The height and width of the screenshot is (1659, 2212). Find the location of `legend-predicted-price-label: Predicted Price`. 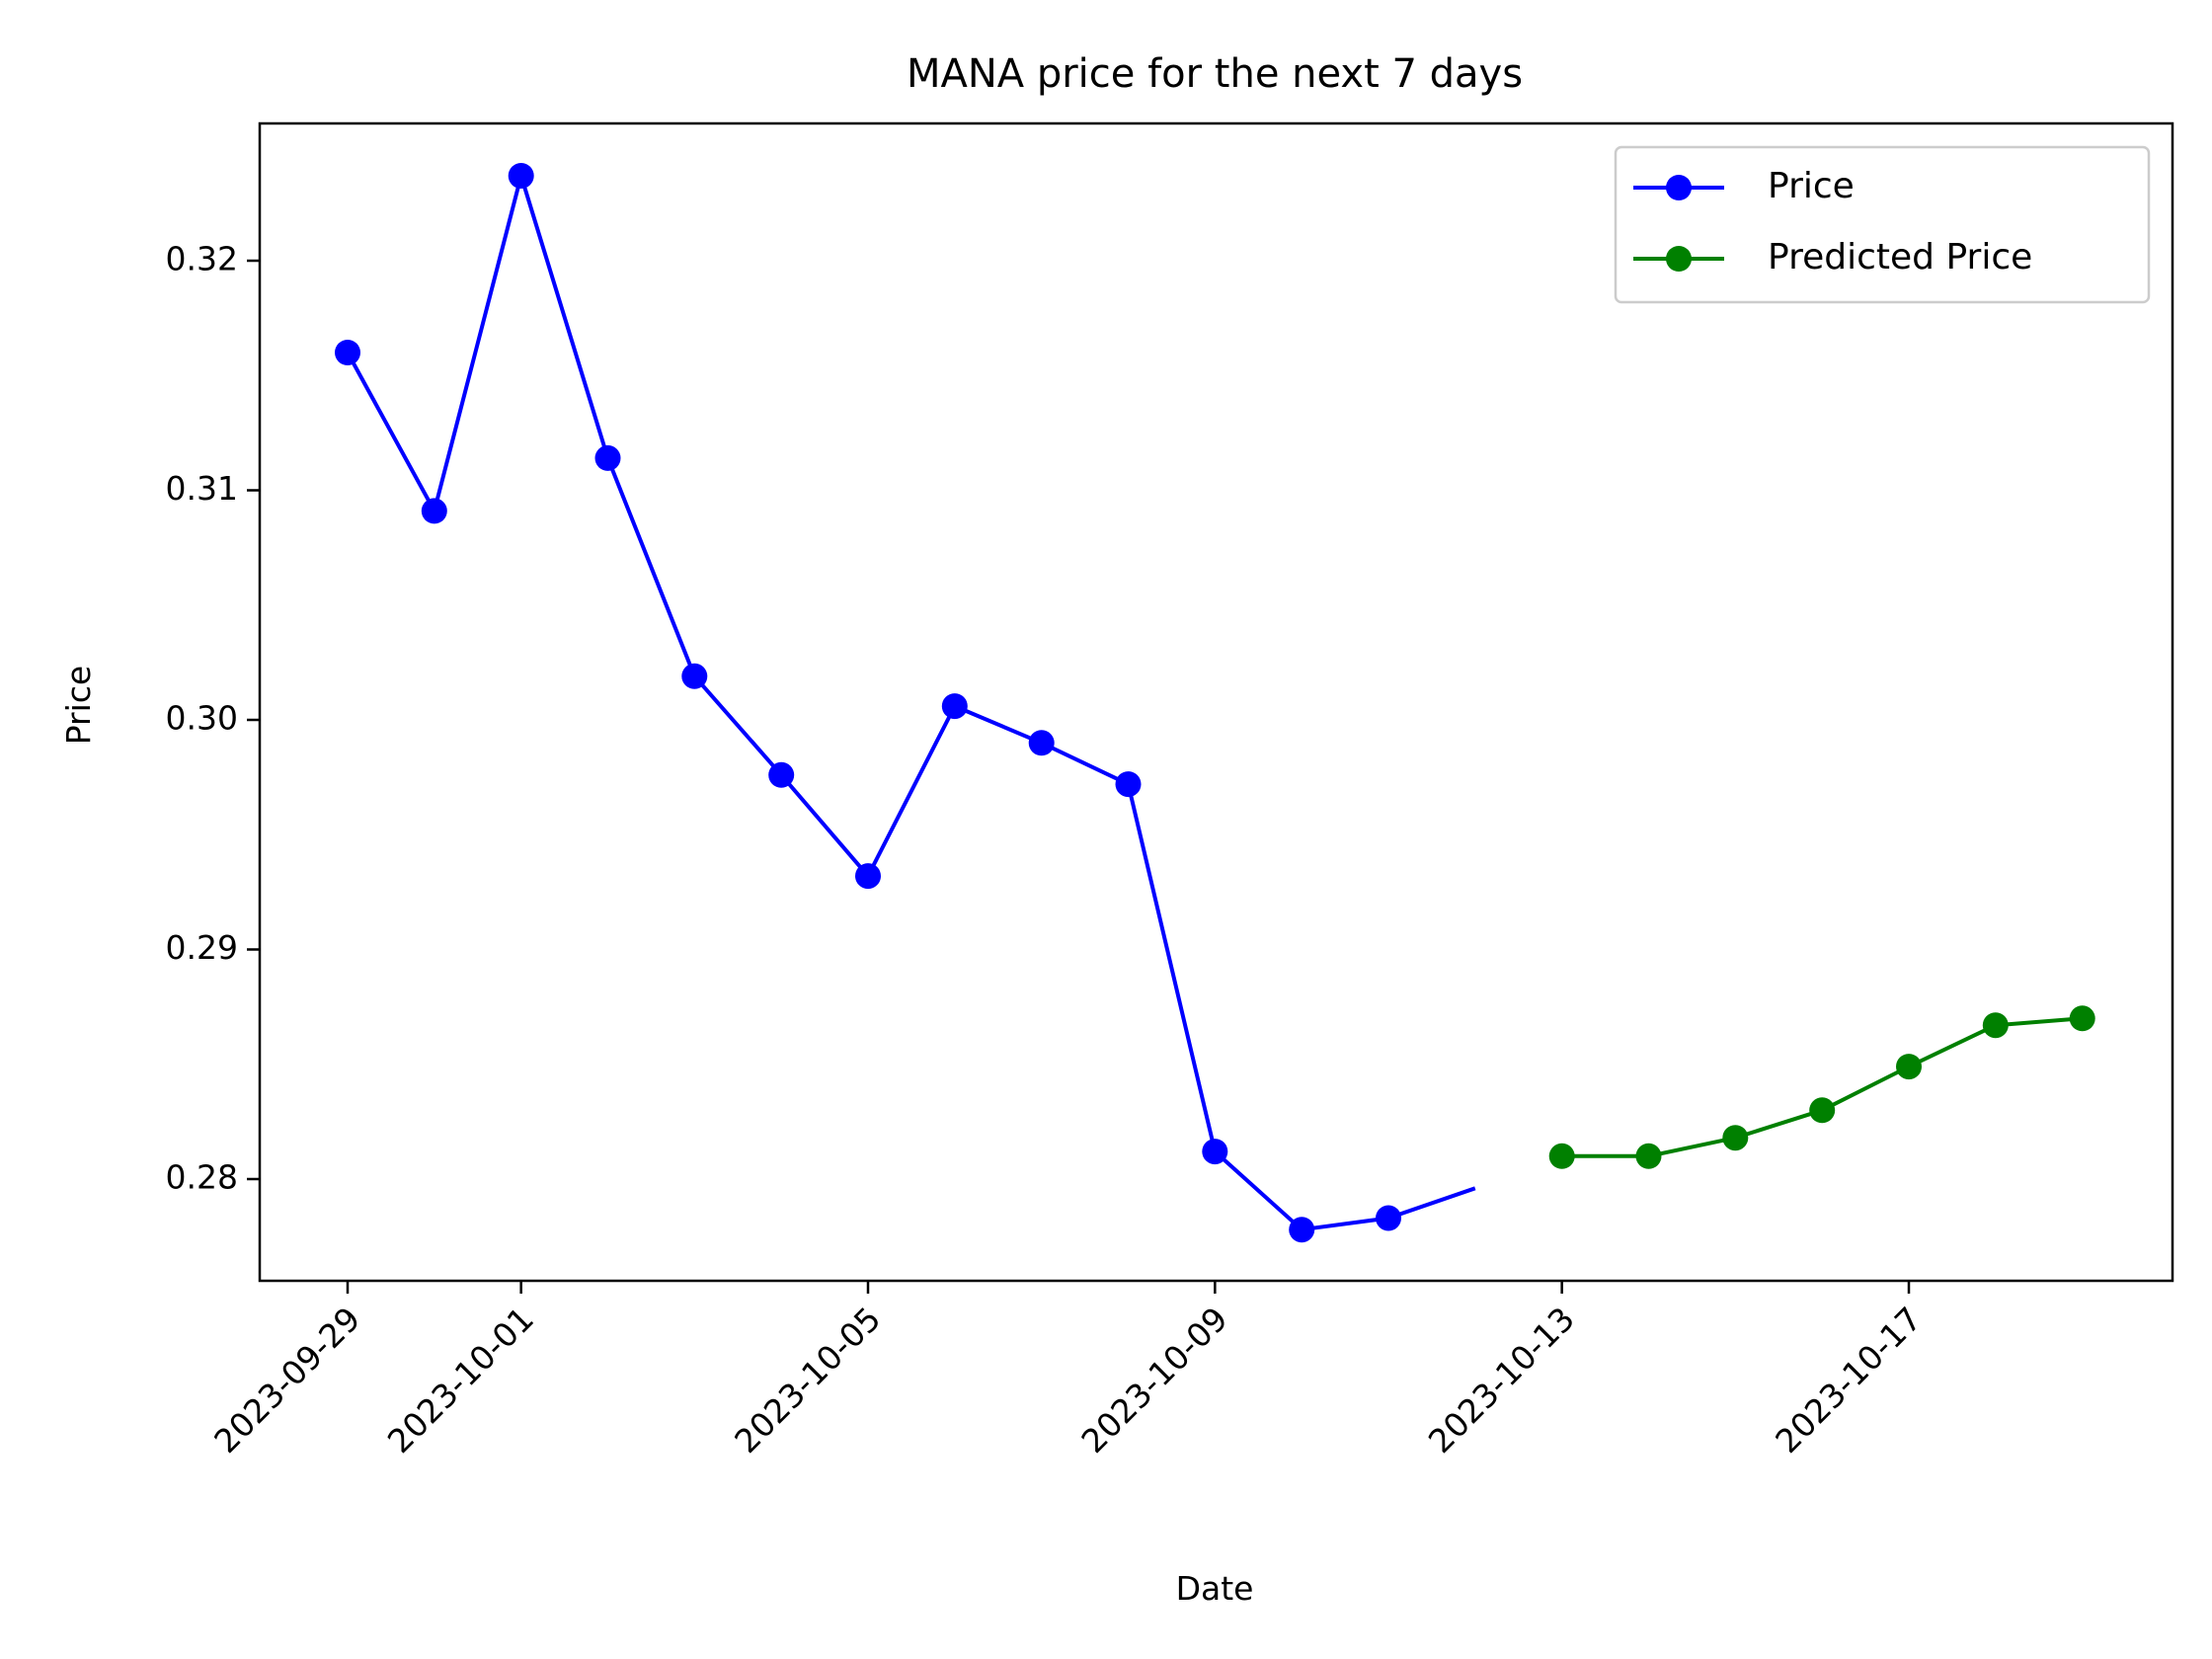

legend-predicted-price-label: Predicted Price is located at coordinates (1900, 257).